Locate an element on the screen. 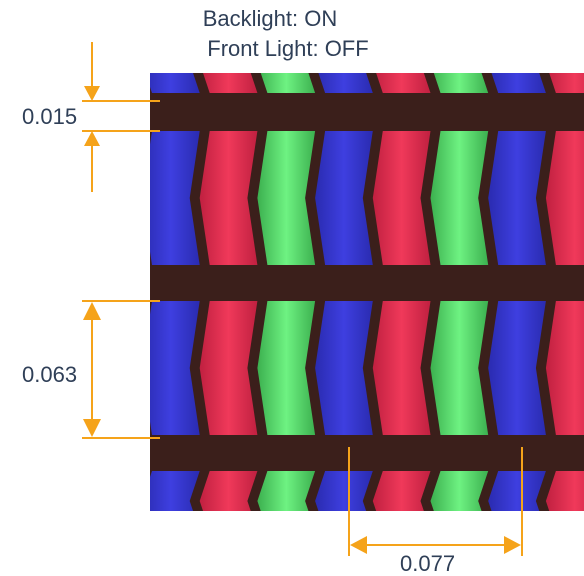 This screenshot has width=584, height=576. gap-arrow-down-head is located at coordinates (92, 93).